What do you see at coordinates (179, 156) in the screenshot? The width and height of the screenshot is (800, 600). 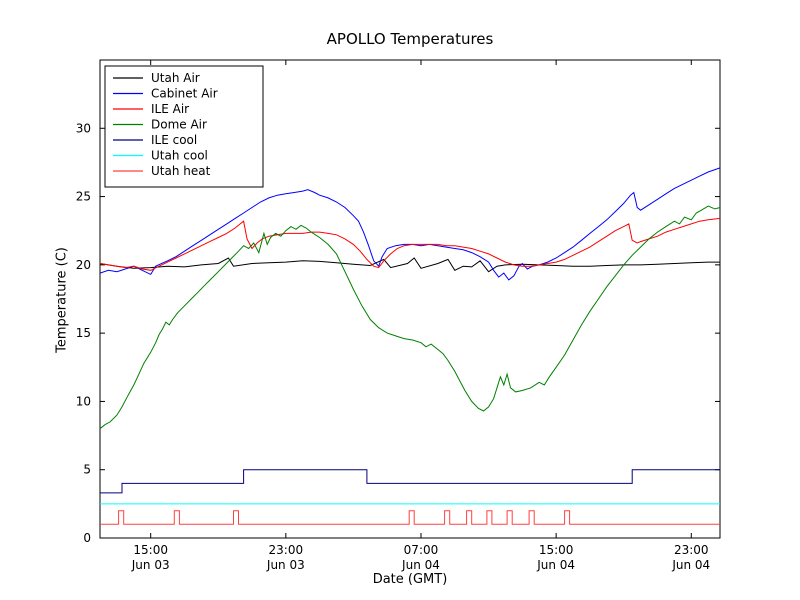 I see `legend-label-utah-cool: Utah cool` at bounding box center [179, 156].